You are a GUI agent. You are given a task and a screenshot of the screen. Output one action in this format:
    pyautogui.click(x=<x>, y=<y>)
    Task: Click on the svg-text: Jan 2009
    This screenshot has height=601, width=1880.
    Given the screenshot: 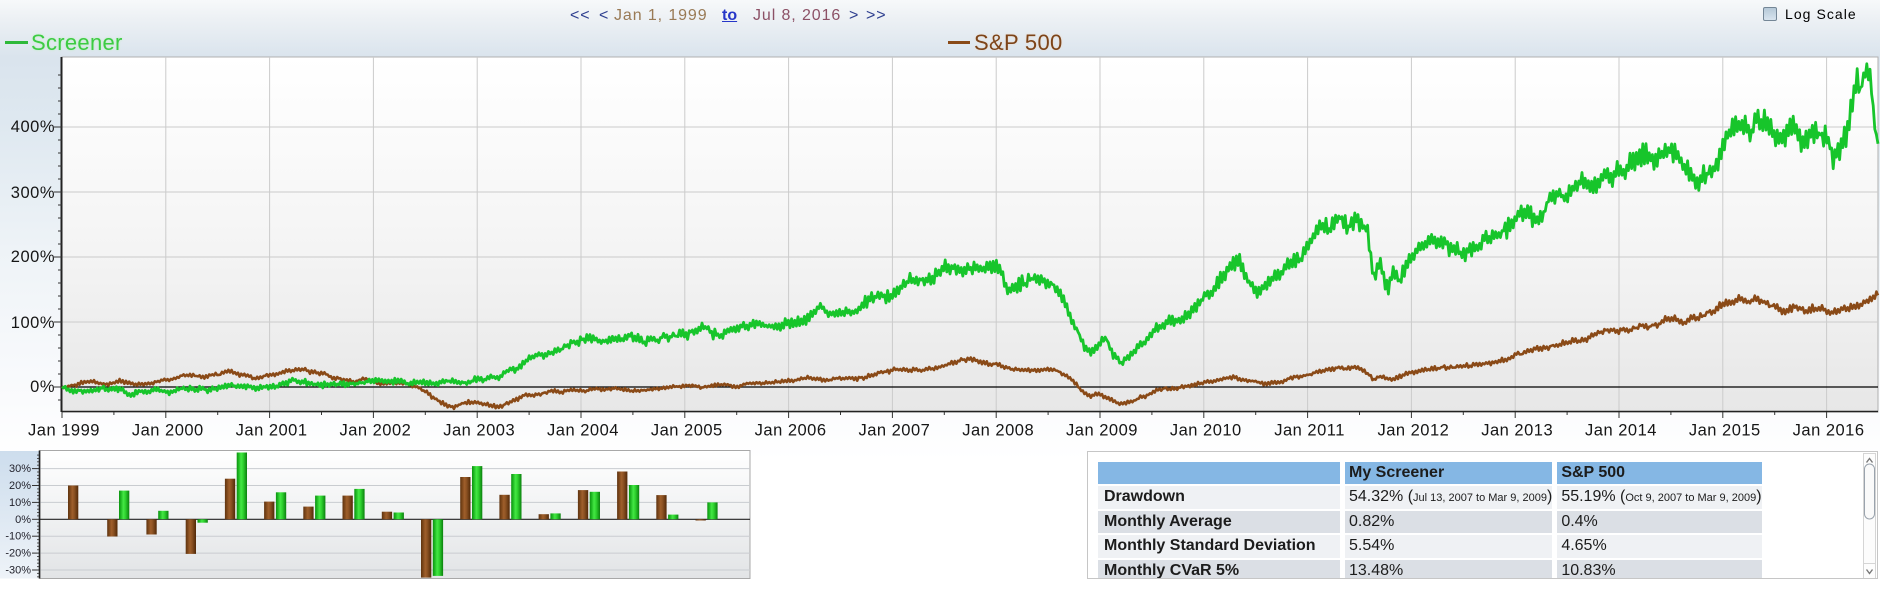 What is the action you would take?
    pyautogui.click(x=1102, y=431)
    